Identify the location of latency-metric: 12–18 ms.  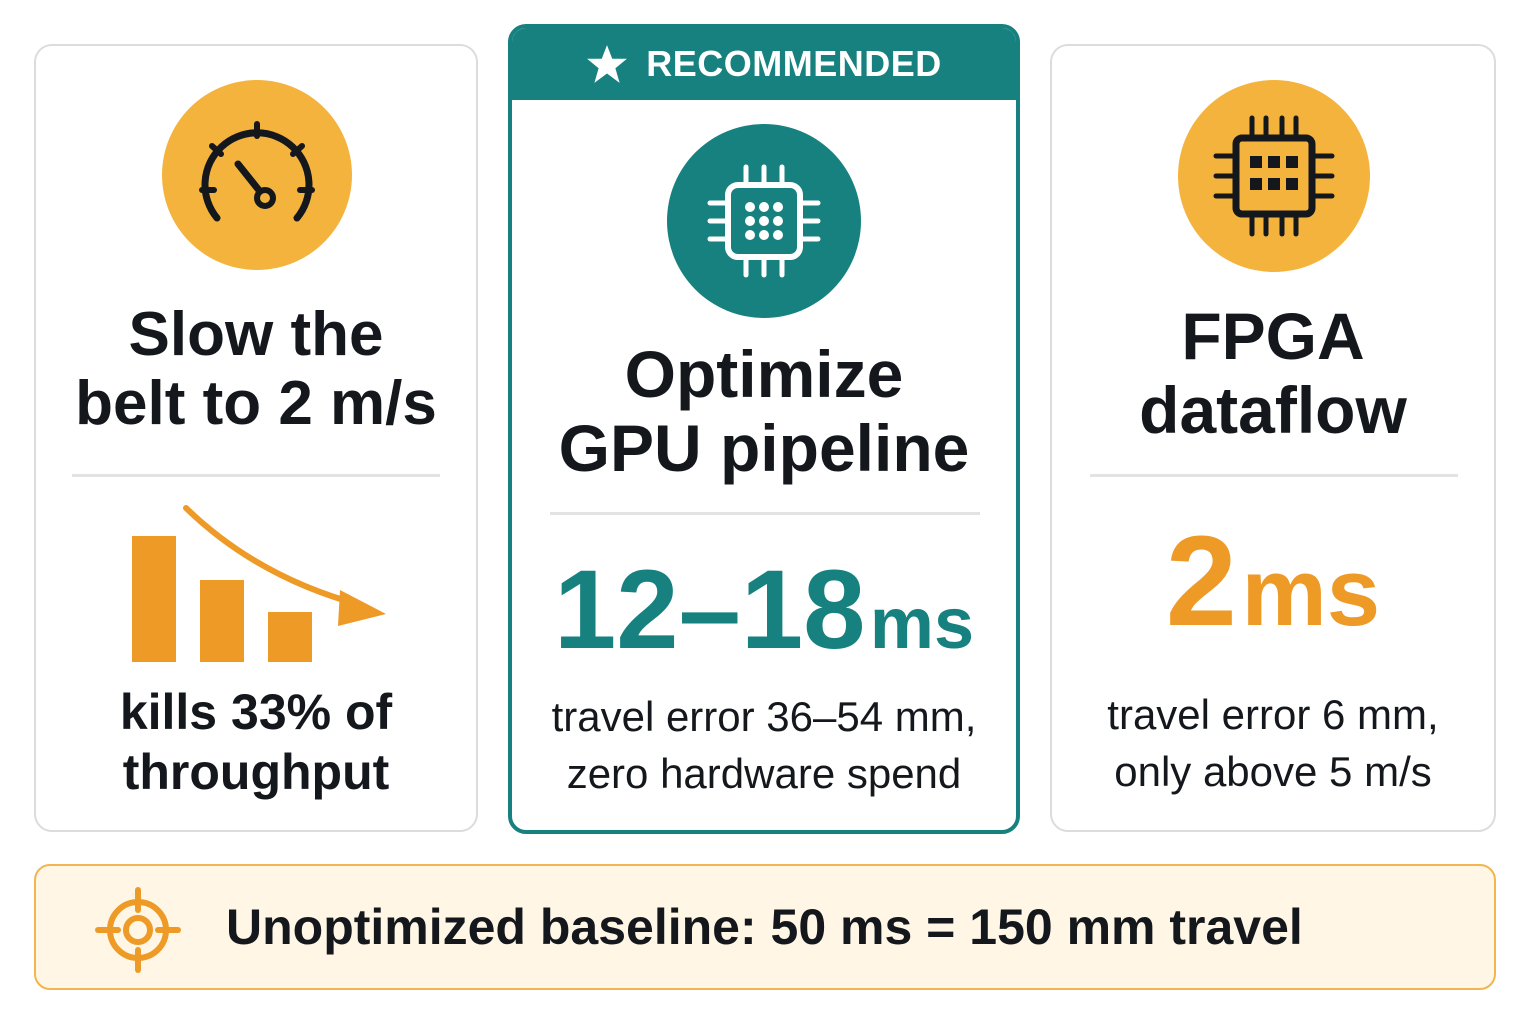
(764, 610).